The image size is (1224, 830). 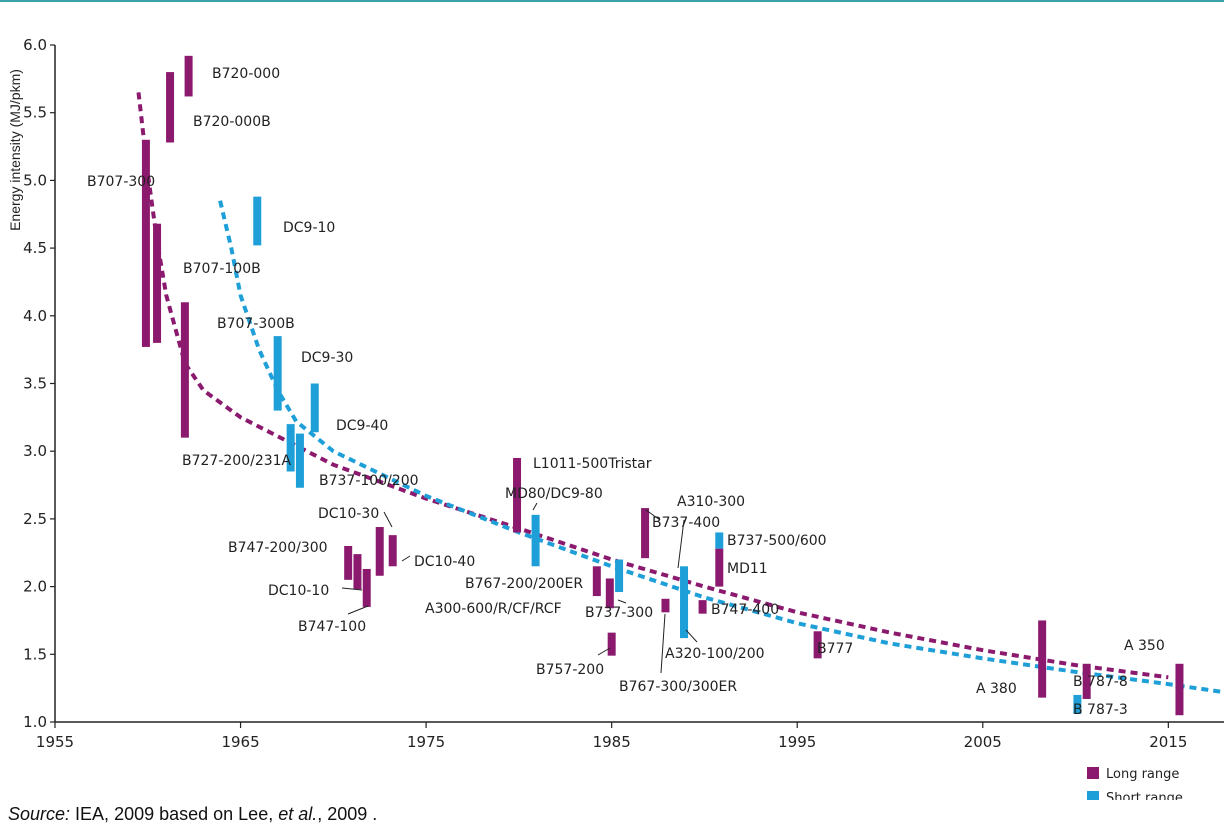 What do you see at coordinates (426, 742) in the screenshot?
I see `x-tick-label: 1975` at bounding box center [426, 742].